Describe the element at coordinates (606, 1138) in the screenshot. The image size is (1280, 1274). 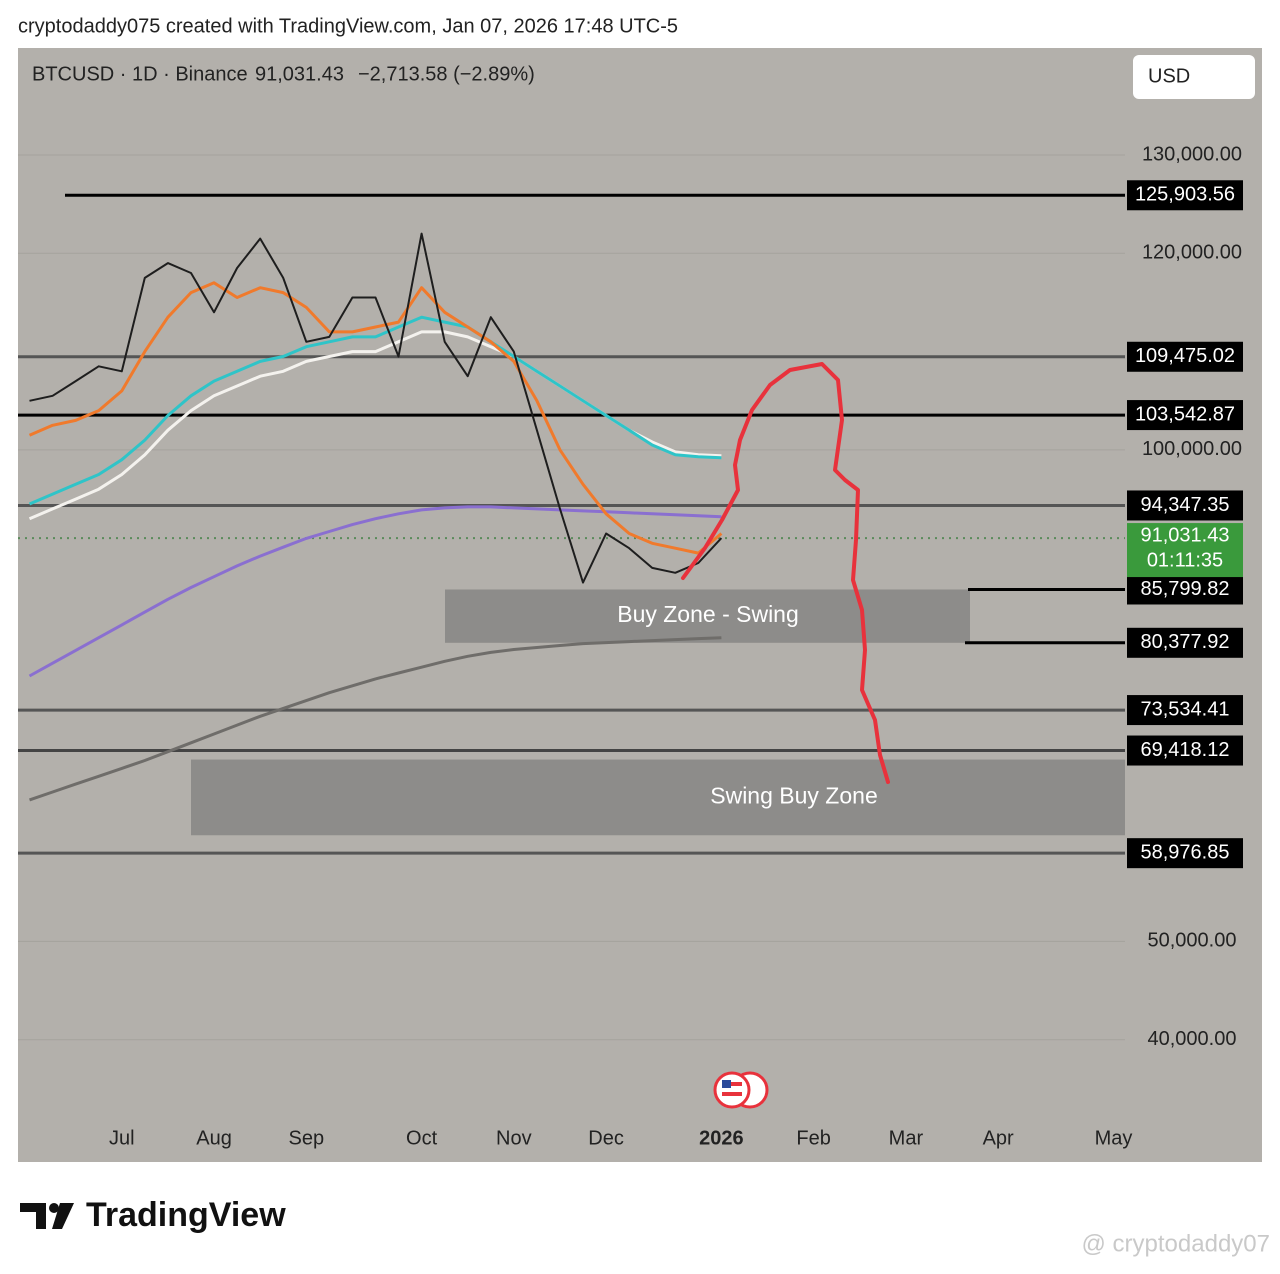
I see `x-tick-label: Dec` at that location.